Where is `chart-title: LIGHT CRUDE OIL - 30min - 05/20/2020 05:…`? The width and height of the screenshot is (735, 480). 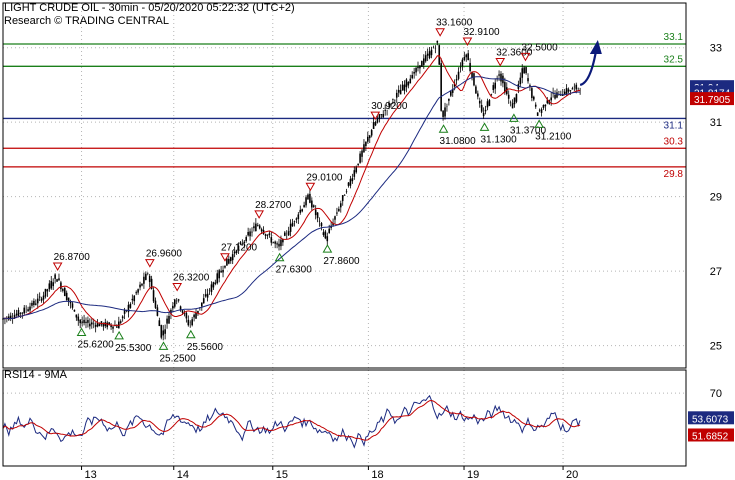 chart-title: LIGHT CRUDE OIL - 30min - 05/20/2020 05:… is located at coordinates (149, 8).